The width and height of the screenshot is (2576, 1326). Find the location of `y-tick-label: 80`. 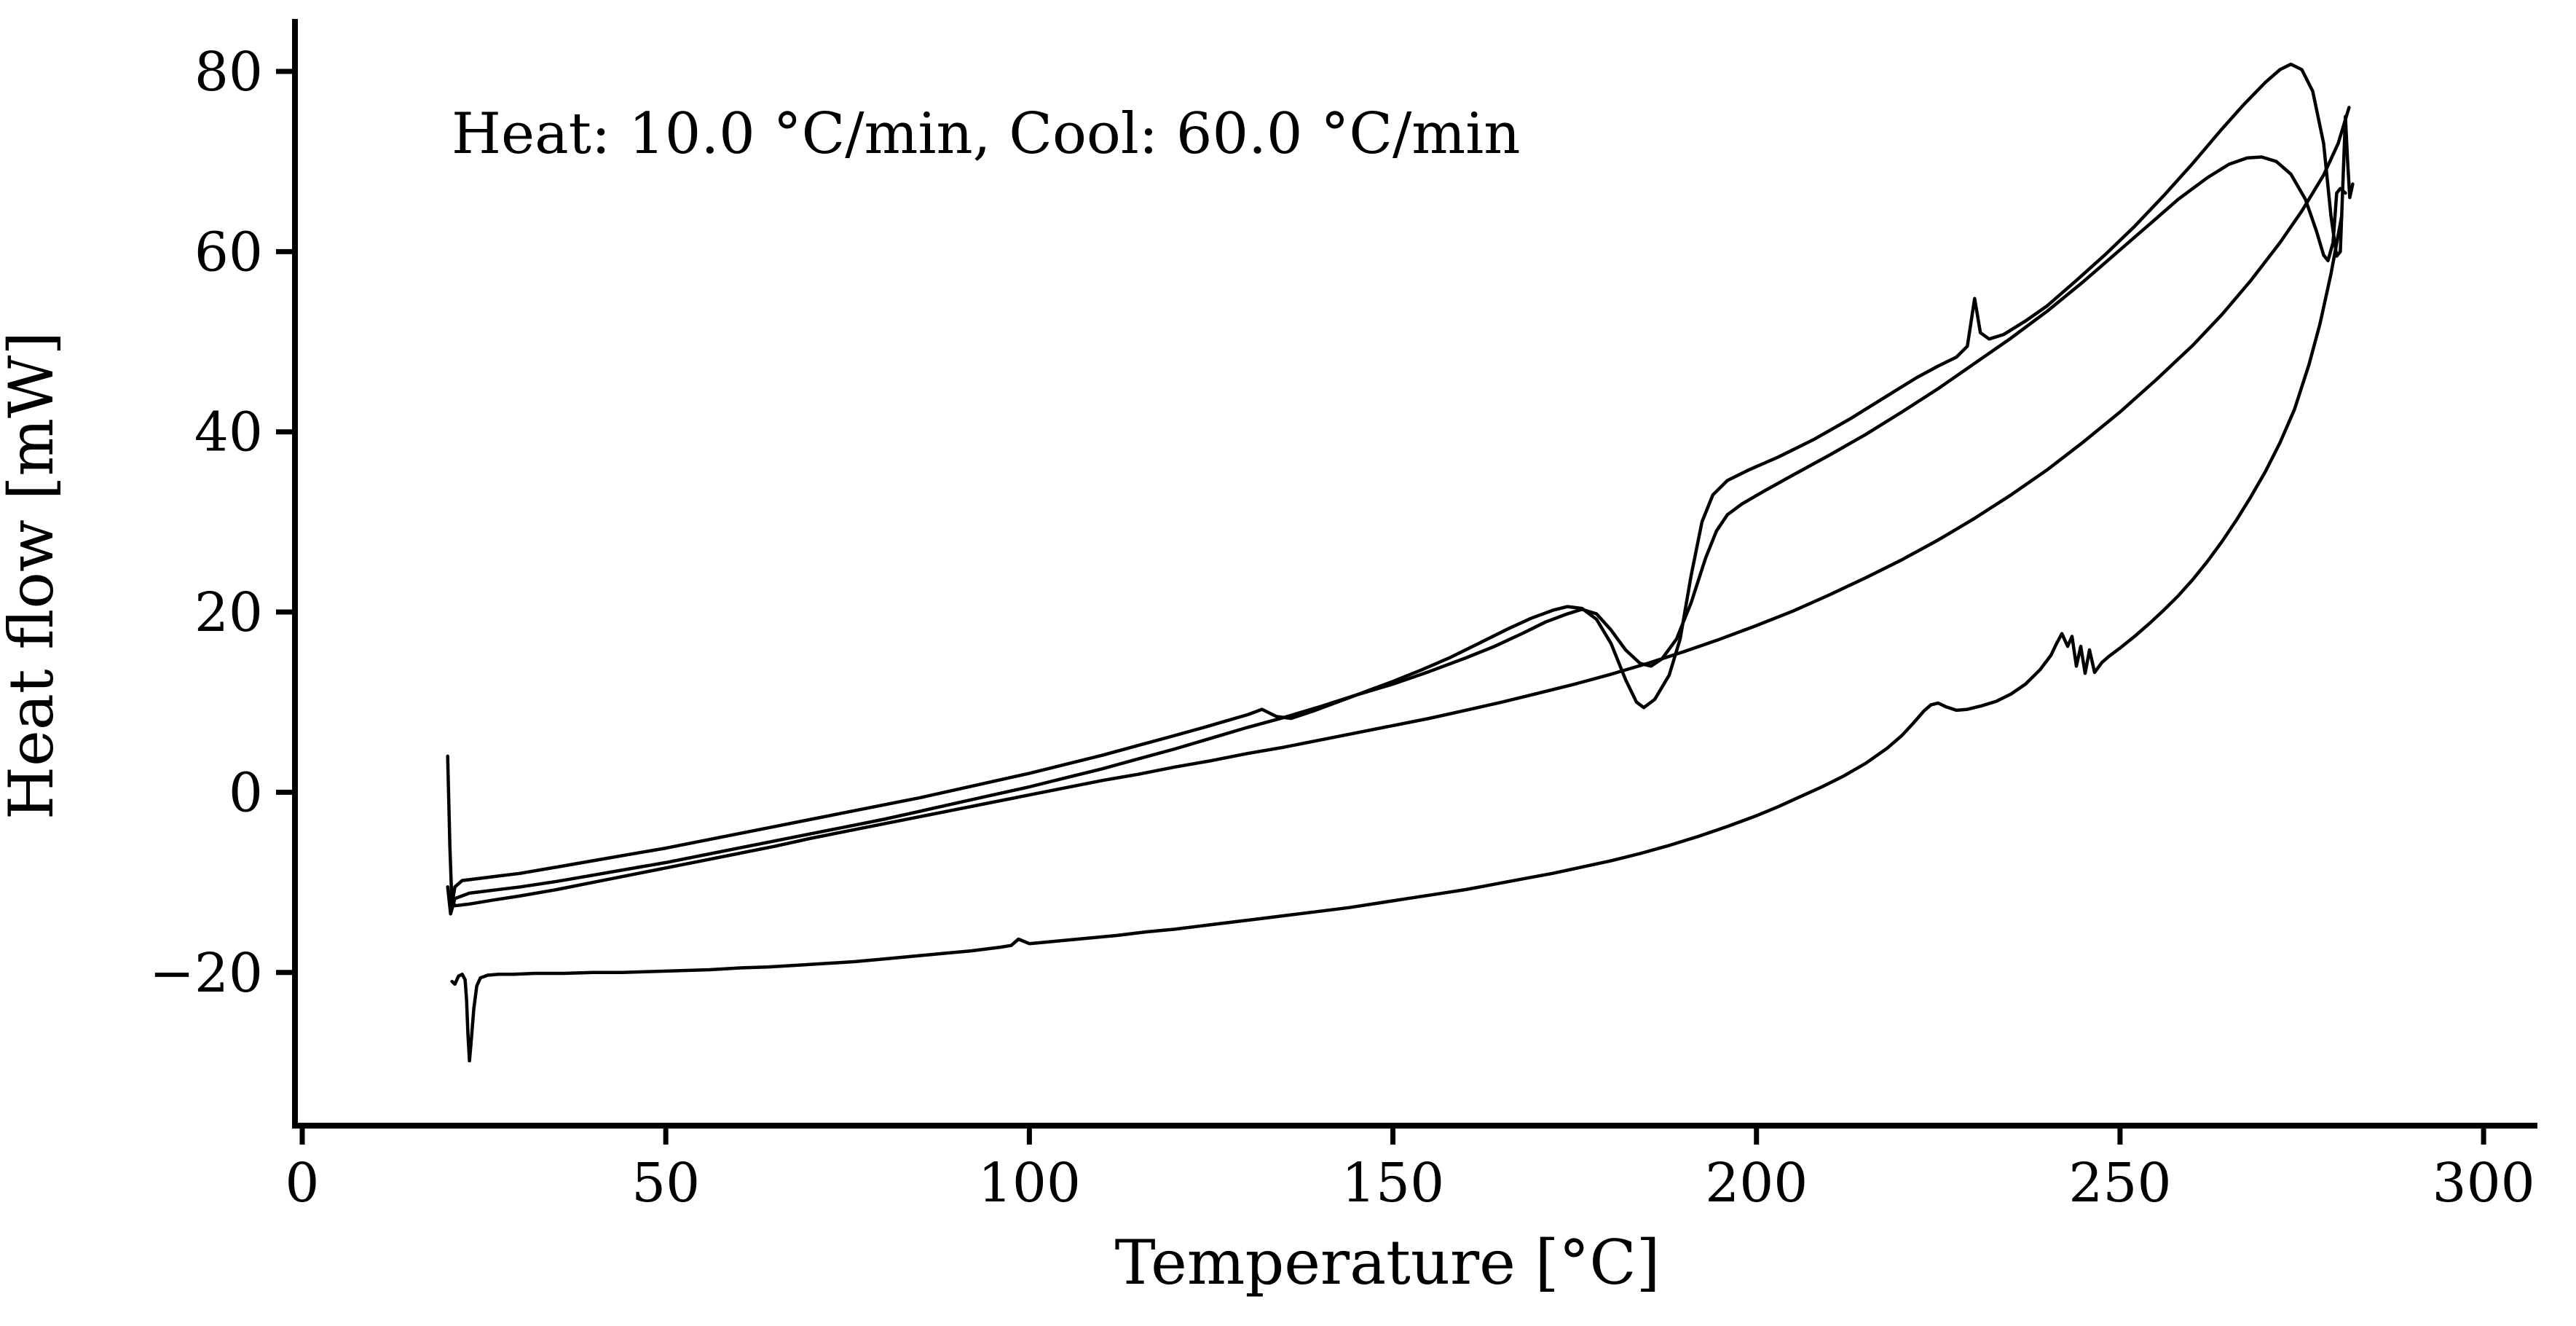

y-tick-label: 80 is located at coordinates (228, 72).